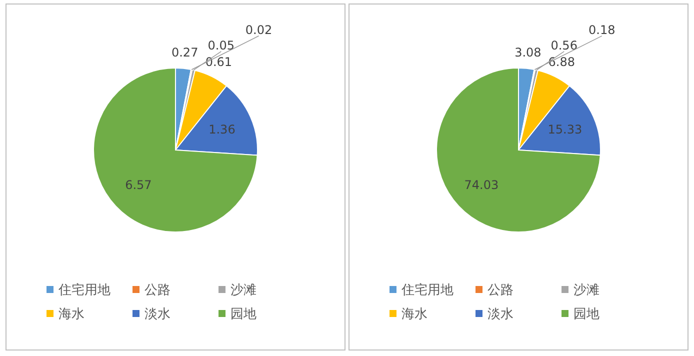  I want to click on data-label: 1.36, so click(222, 129).